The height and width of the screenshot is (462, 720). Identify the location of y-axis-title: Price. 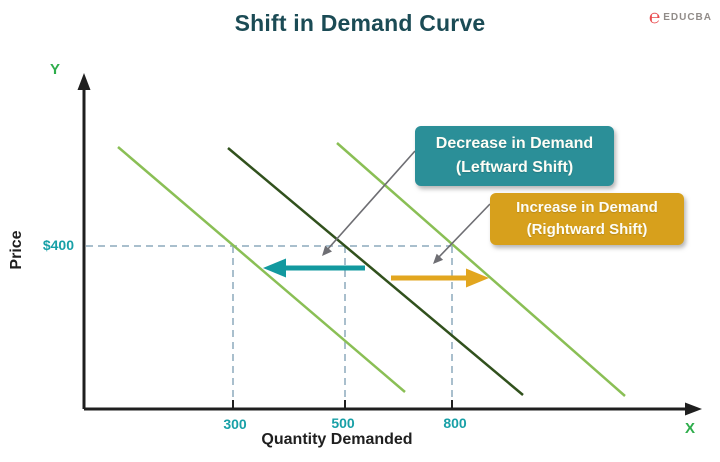
(16, 250).